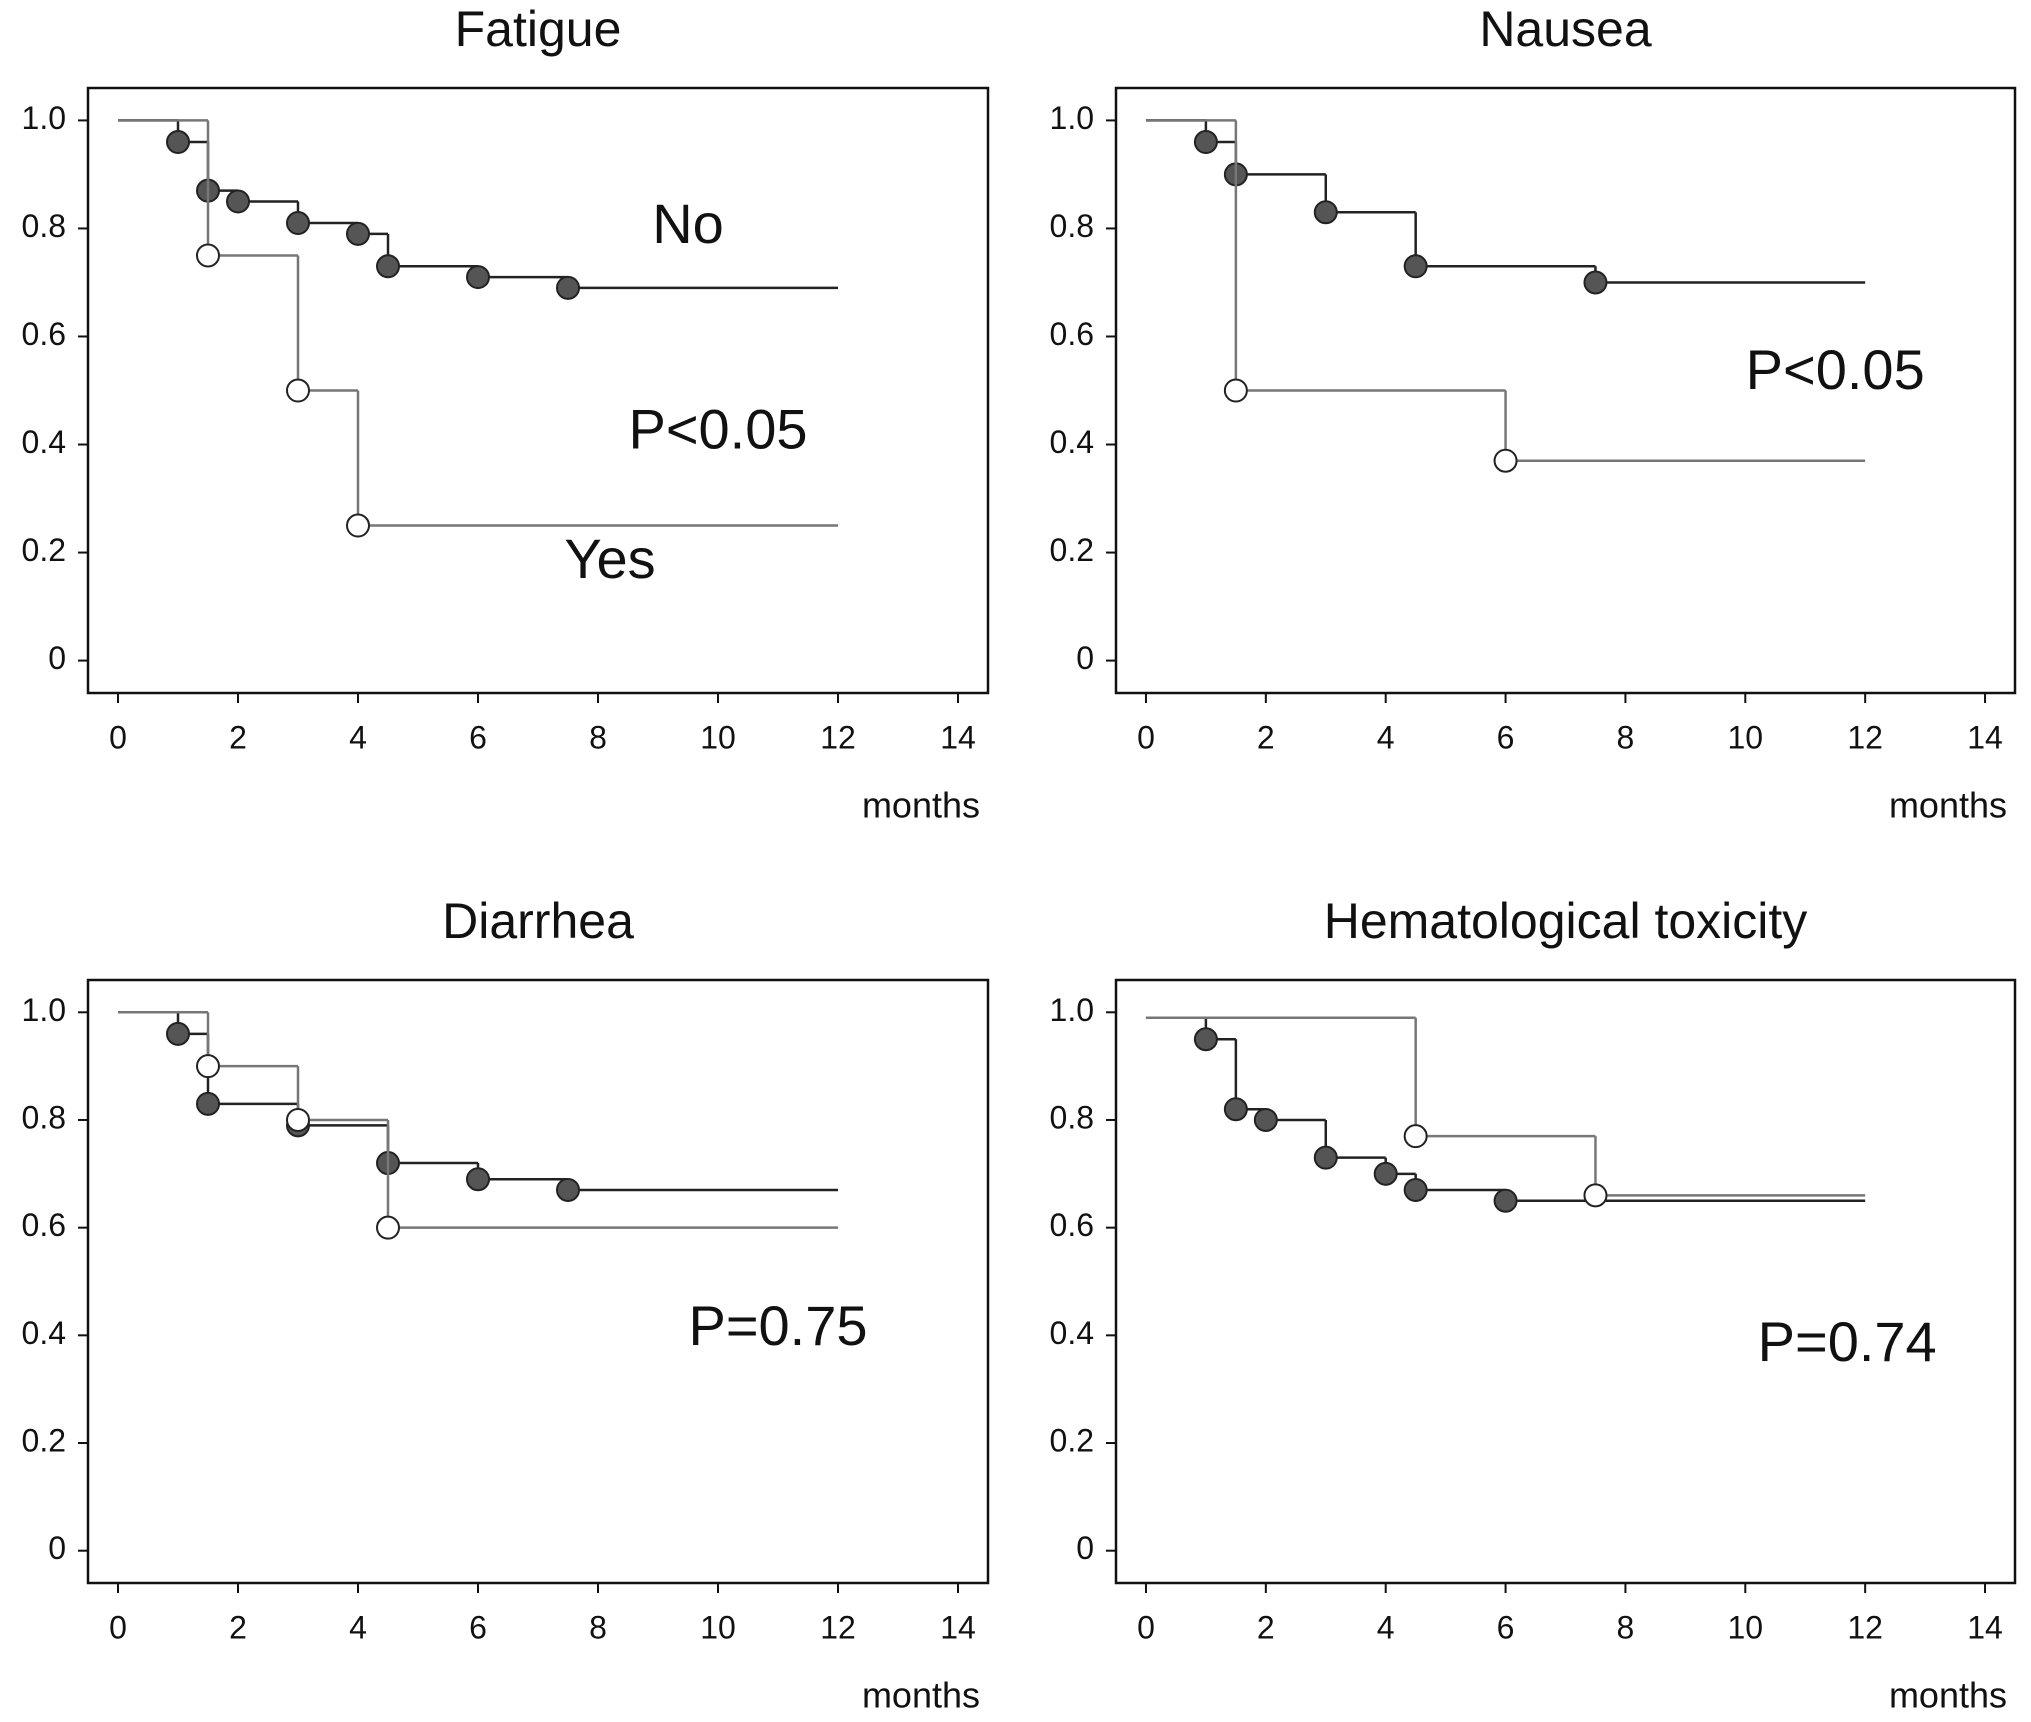 The height and width of the screenshot is (1722, 2031). Describe the element at coordinates (777, 1325) in the screenshot. I see `annotation: P=0.75` at that location.